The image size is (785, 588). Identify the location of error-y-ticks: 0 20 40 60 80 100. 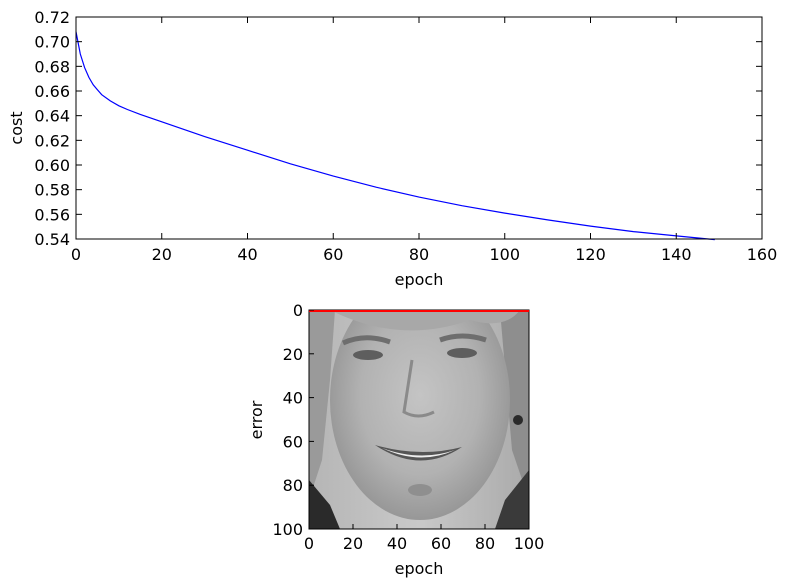
(293, 420).